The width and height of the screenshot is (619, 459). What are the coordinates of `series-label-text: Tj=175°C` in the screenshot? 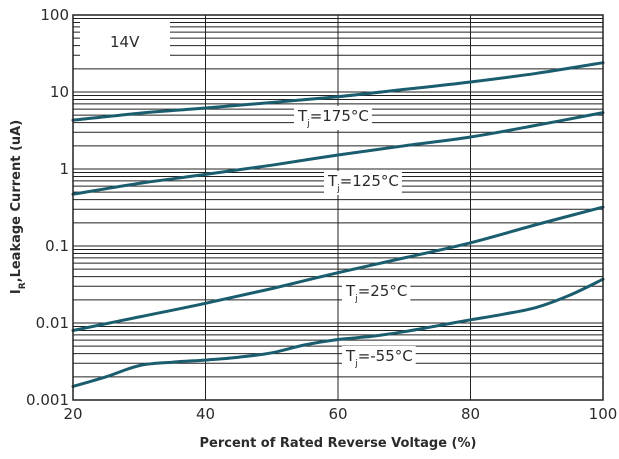 It's located at (333, 118).